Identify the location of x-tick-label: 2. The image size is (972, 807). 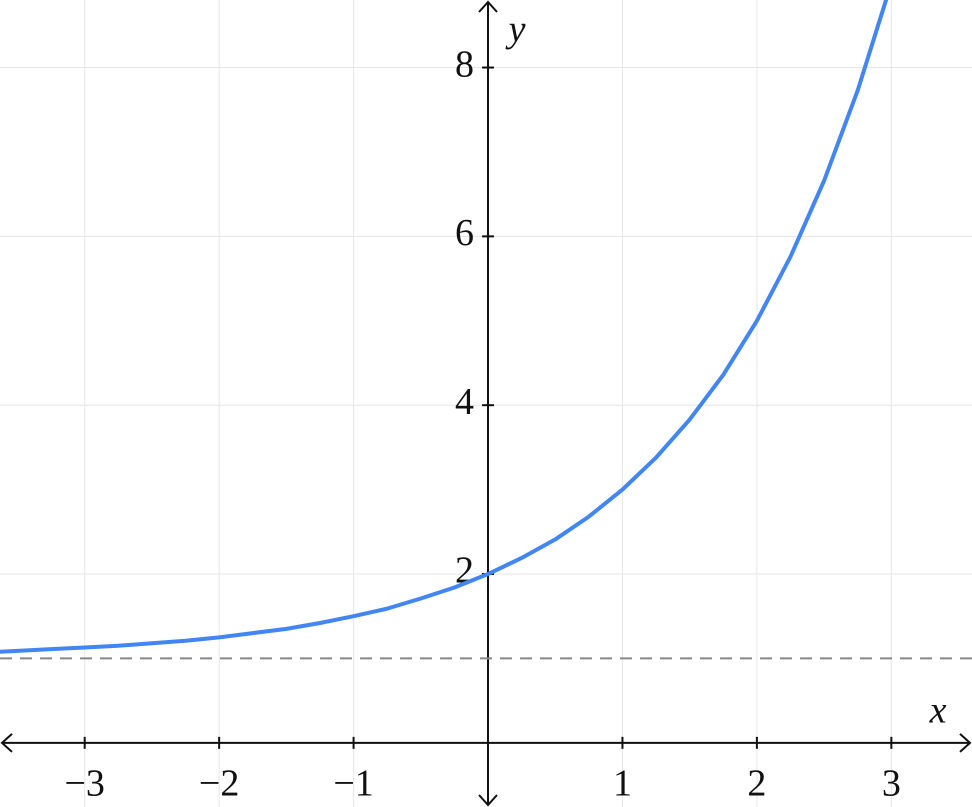
(756, 784).